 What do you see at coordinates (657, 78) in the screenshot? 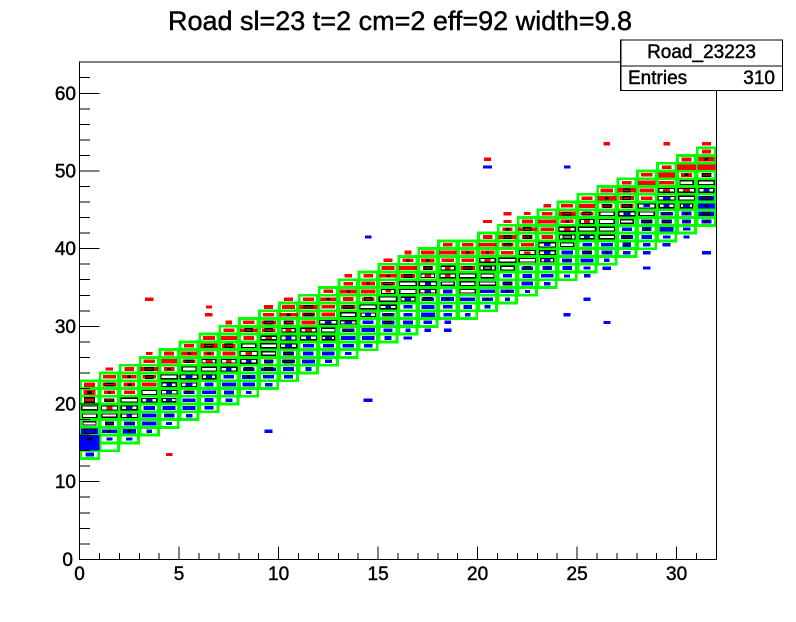
I see `svg-text: Entries` at bounding box center [657, 78].